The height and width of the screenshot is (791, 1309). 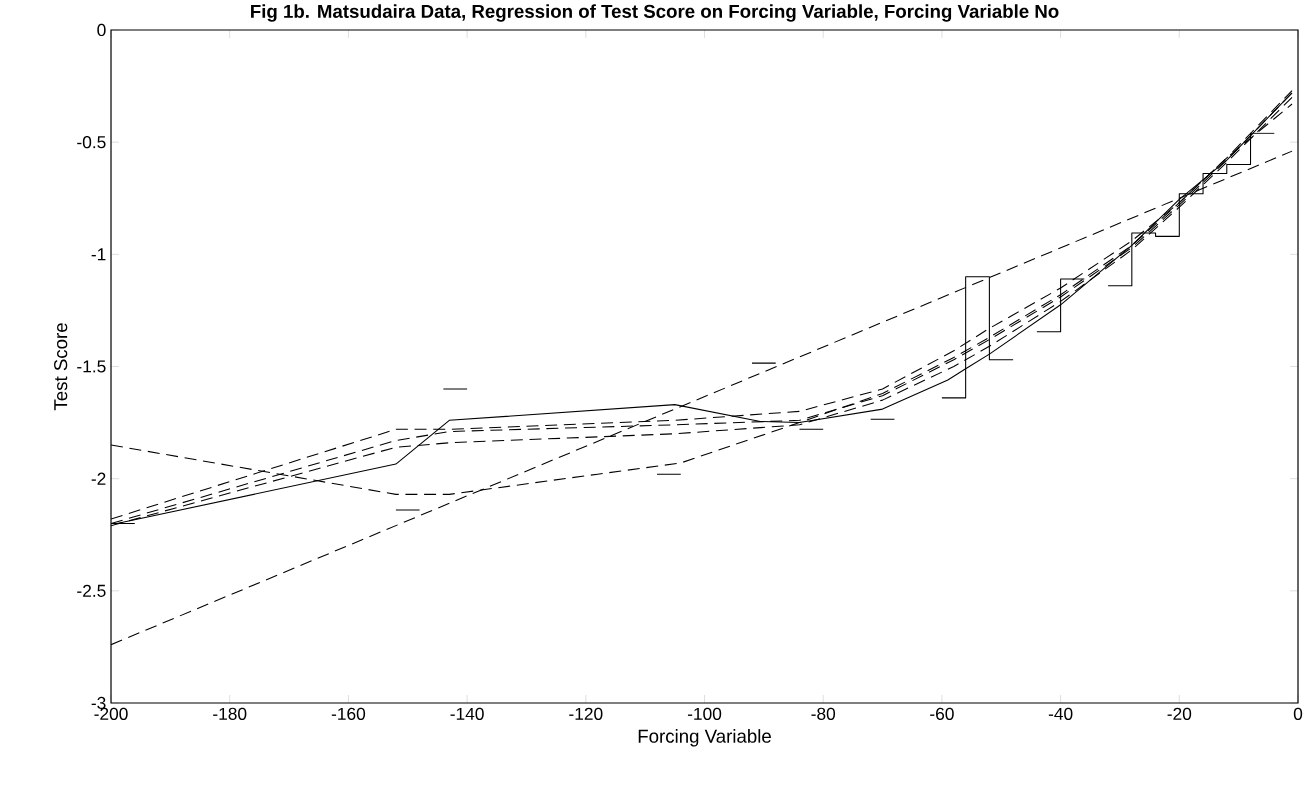 I want to click on y-tick-label: -1.5, so click(x=91, y=366).